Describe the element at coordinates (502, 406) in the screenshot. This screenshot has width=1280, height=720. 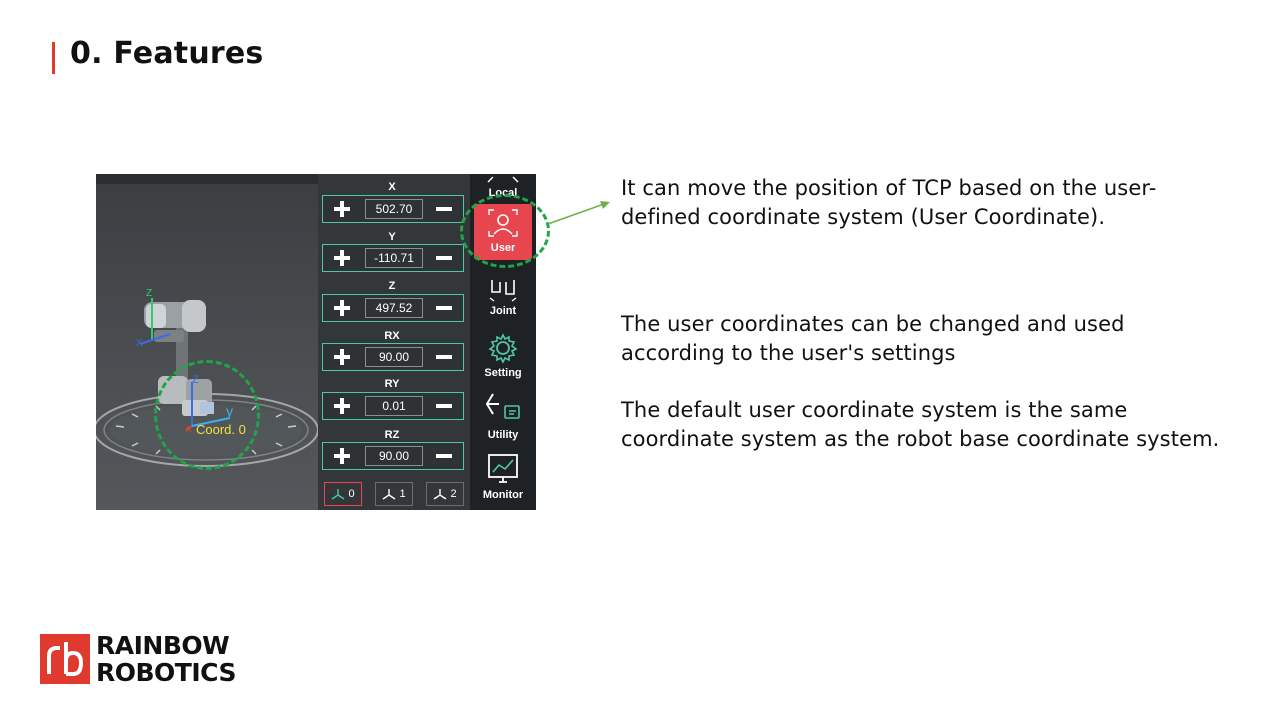
I see `utility-icon` at that location.